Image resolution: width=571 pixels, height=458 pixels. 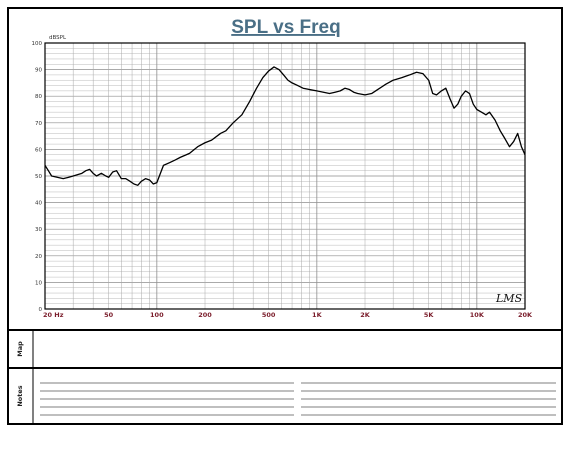 I want to click on y-tick-label: 40, so click(x=38, y=204).